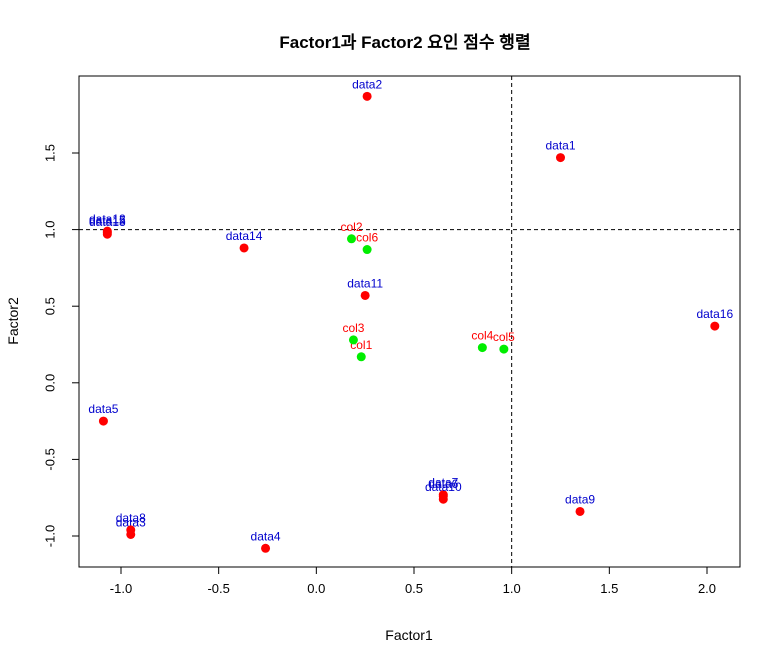 The height and width of the screenshot is (665, 781). I want to click on x-tick-label: 2.0, so click(707, 588).